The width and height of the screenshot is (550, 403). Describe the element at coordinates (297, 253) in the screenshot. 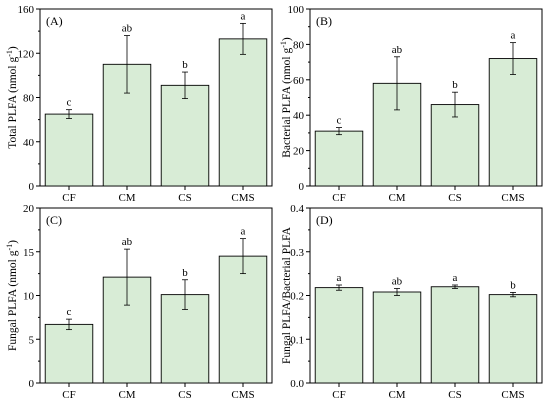

I see `y-tick-label: 0.3` at that location.